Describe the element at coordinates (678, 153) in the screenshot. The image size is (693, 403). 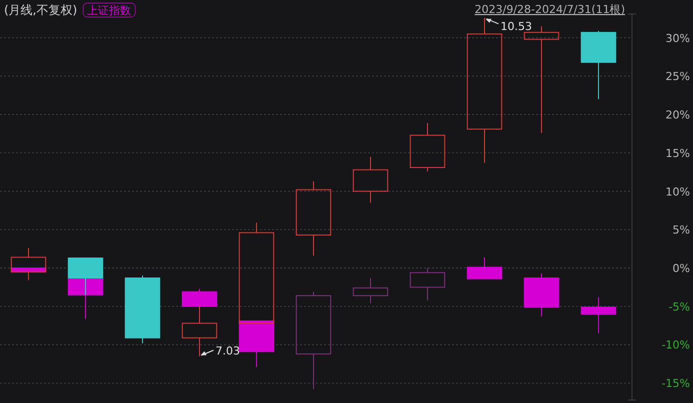
I see `y-tick-label: 15%` at that location.